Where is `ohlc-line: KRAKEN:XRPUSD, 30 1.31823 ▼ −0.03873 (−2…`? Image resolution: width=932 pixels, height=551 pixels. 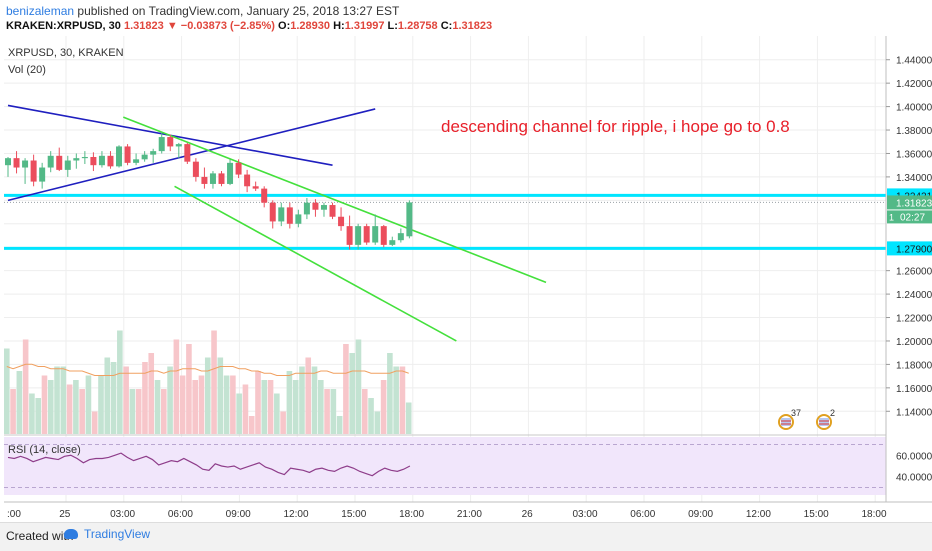 ohlc-line: KRAKEN:XRPUSD, 30 1.31823 ▼ −0.03873 (−2… is located at coordinates (249, 26).